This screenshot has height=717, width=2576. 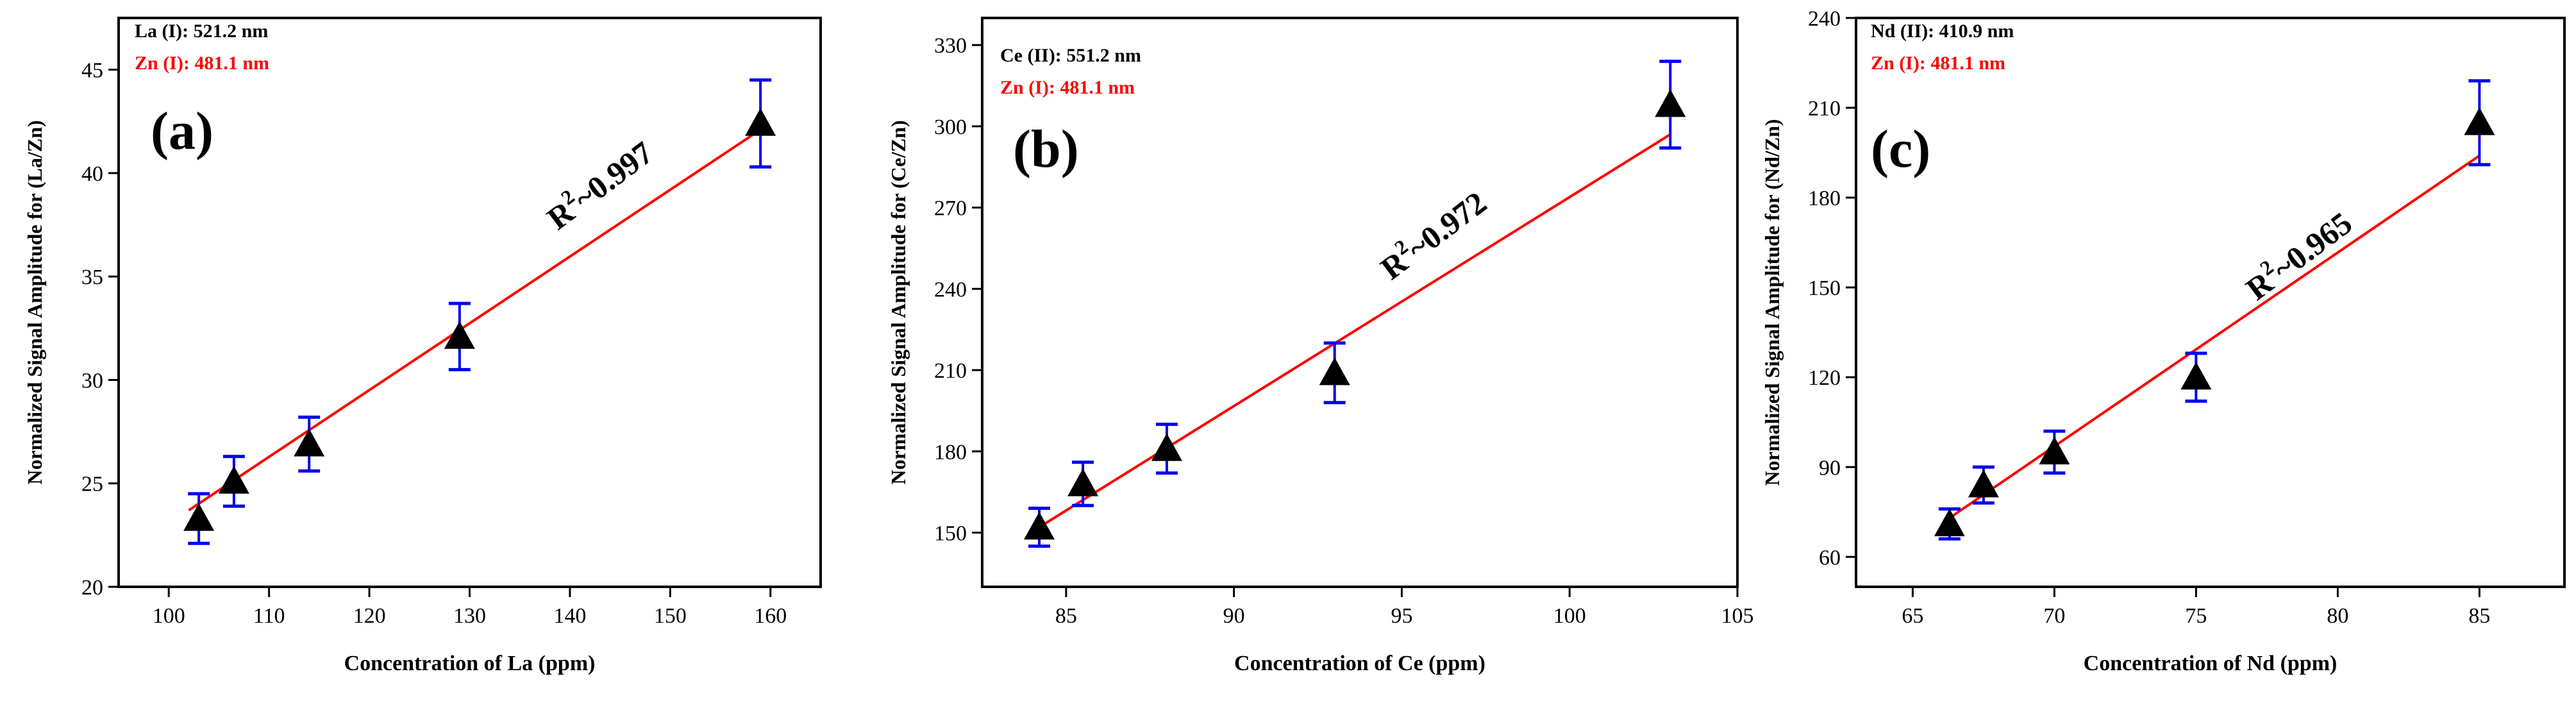 What do you see at coordinates (613, 175) in the screenshot?
I see `r-squared-value: ~0.997` at bounding box center [613, 175].